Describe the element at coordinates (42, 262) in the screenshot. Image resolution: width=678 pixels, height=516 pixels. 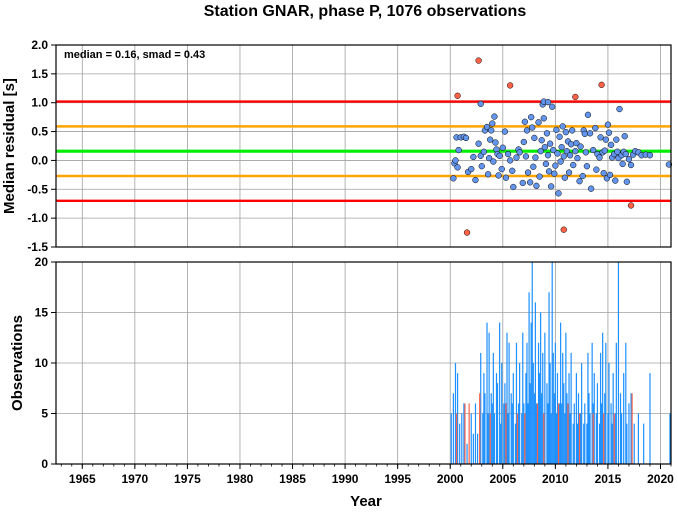
I see `y-tick-label: 20` at that location.